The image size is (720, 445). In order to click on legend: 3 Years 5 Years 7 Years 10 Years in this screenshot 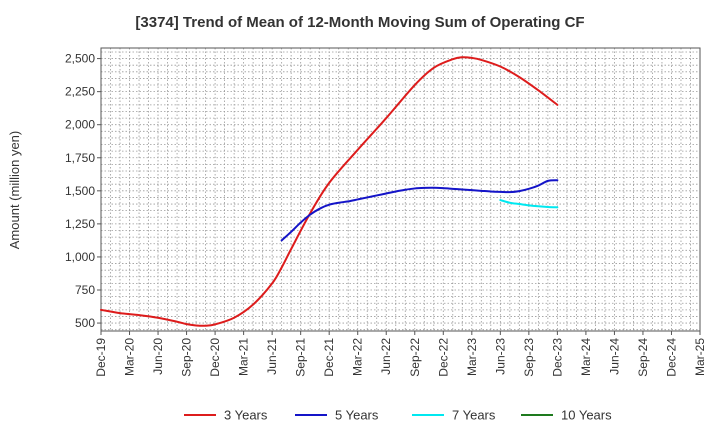, I will do `click(398, 415)`.